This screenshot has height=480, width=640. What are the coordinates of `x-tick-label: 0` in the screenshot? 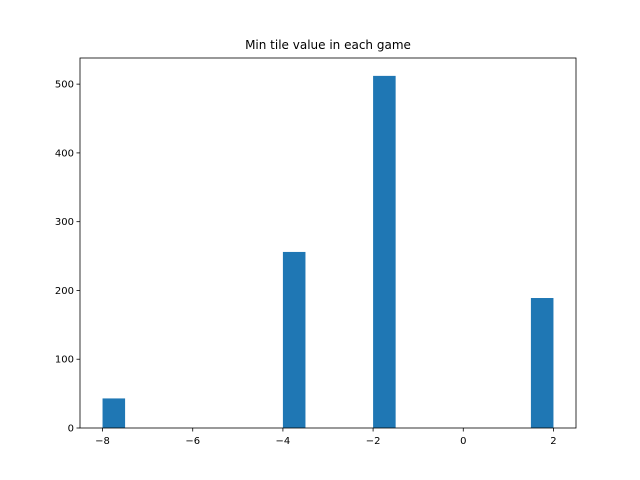 It's located at (463, 441).